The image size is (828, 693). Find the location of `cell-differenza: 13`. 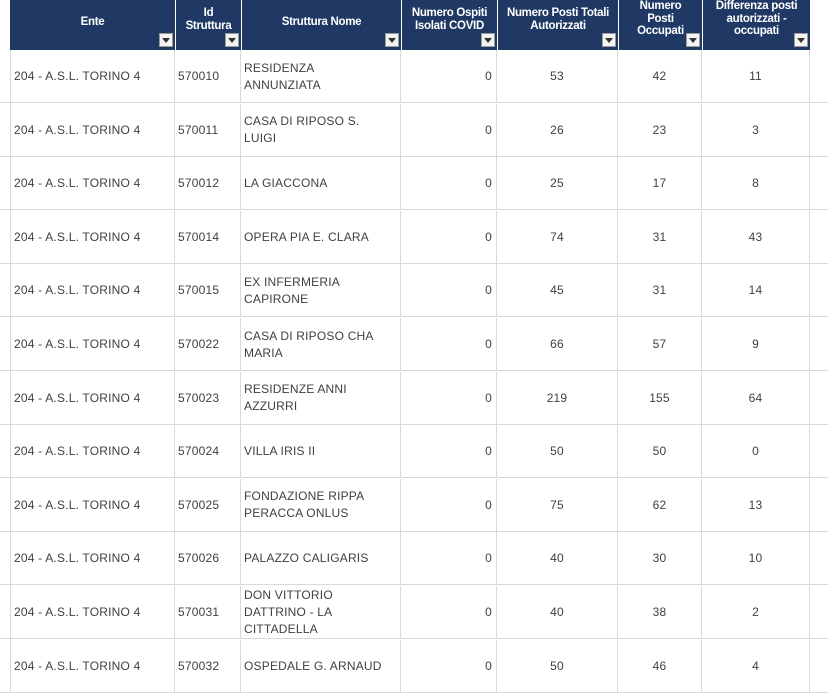

cell-differenza: 13 is located at coordinates (756, 505).